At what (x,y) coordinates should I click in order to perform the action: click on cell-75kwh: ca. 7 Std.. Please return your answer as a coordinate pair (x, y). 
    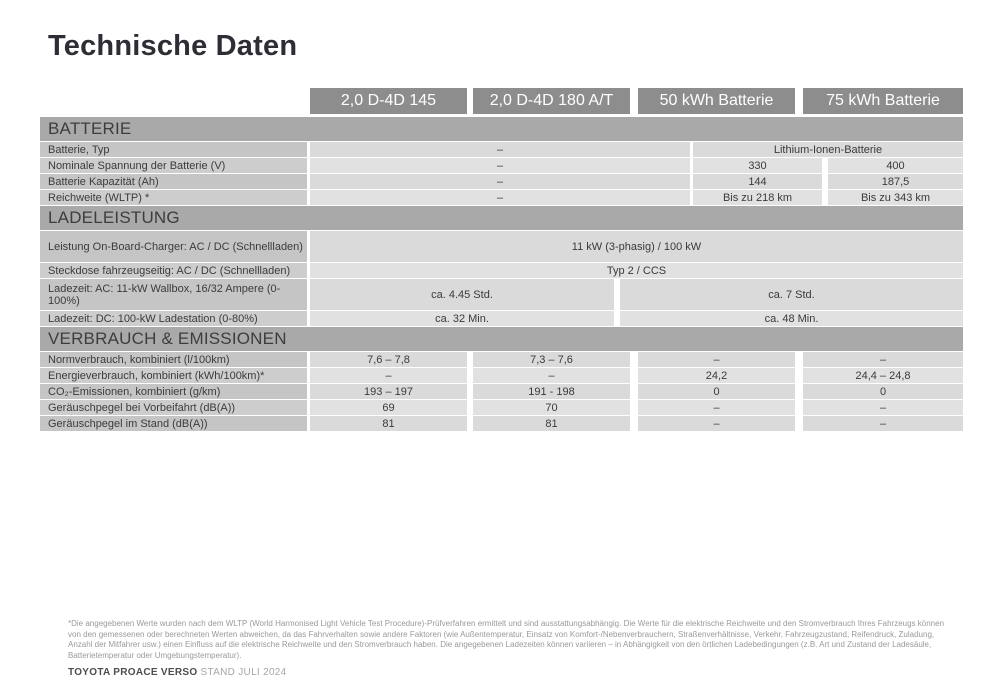
    Looking at the image, I should click on (791, 294).